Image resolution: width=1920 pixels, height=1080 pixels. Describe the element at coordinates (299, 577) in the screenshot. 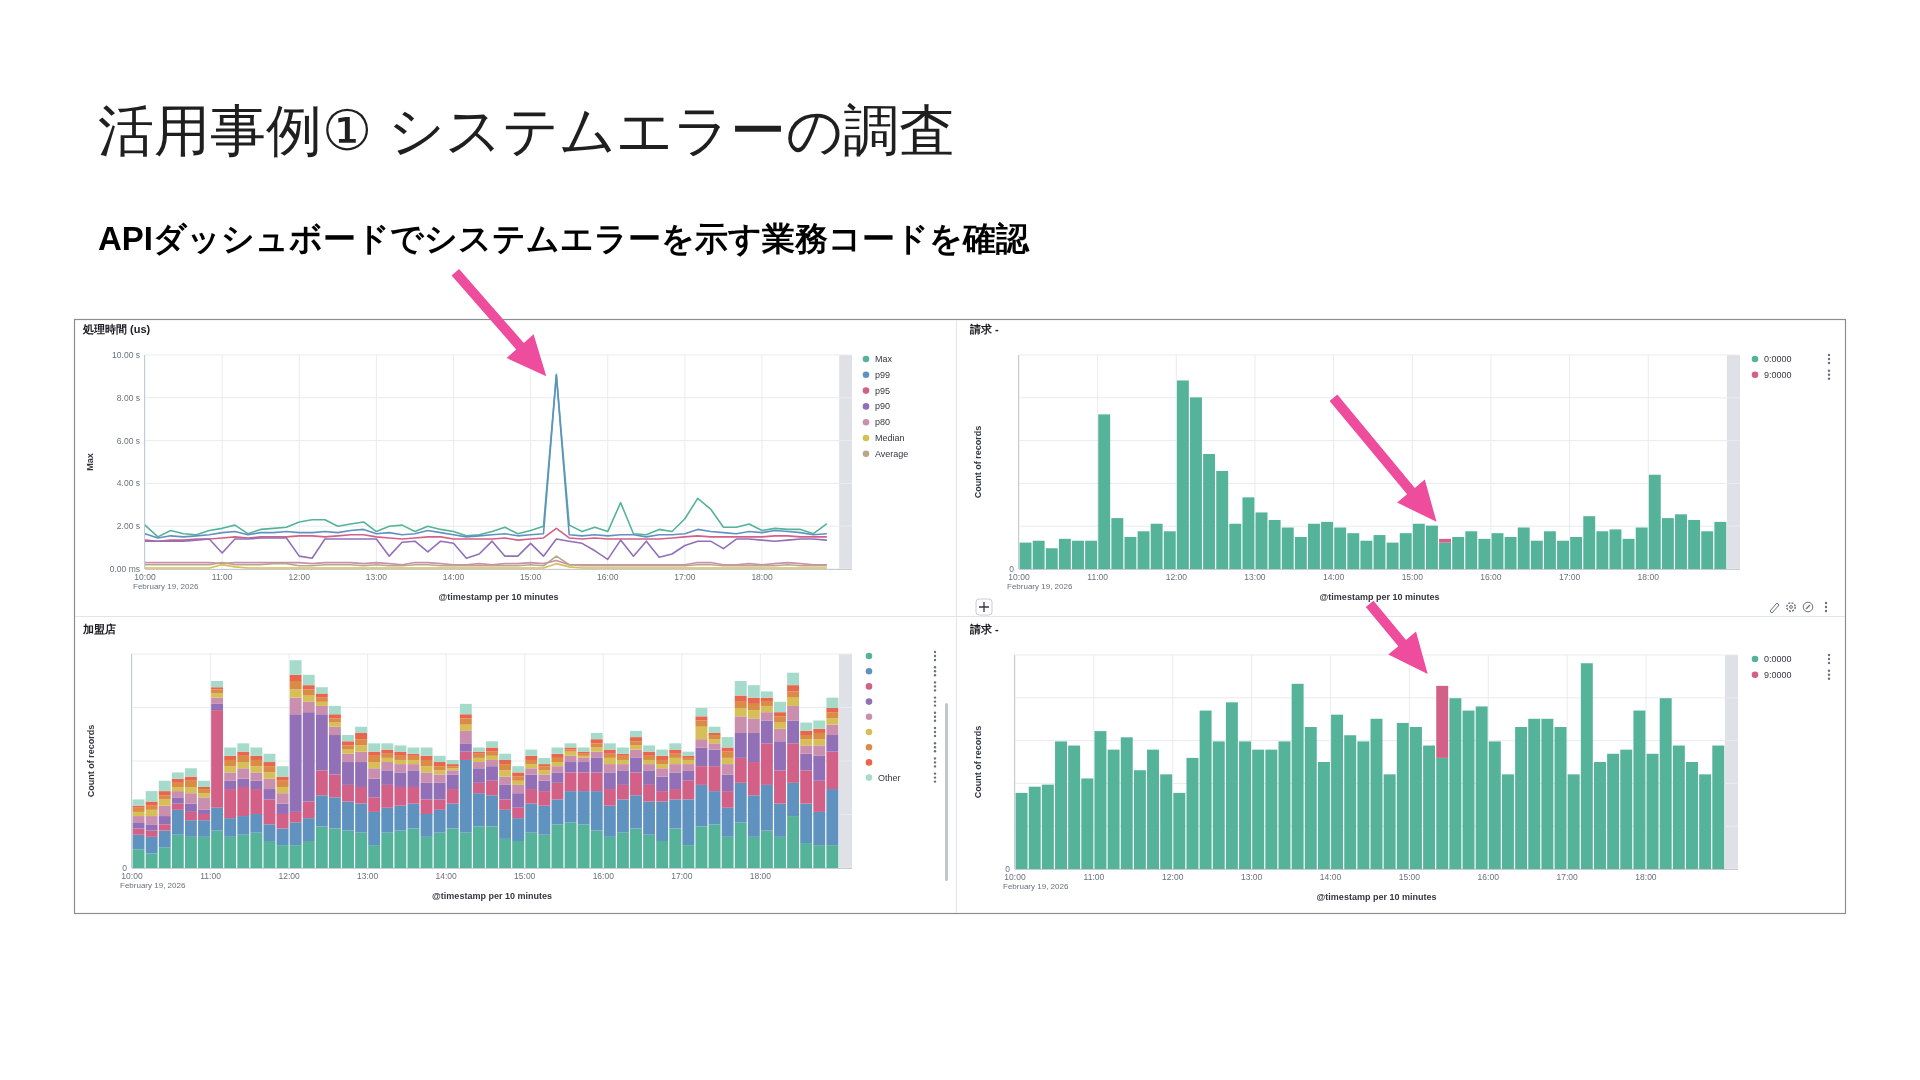

I see `x-tick-label: 12:00` at that location.